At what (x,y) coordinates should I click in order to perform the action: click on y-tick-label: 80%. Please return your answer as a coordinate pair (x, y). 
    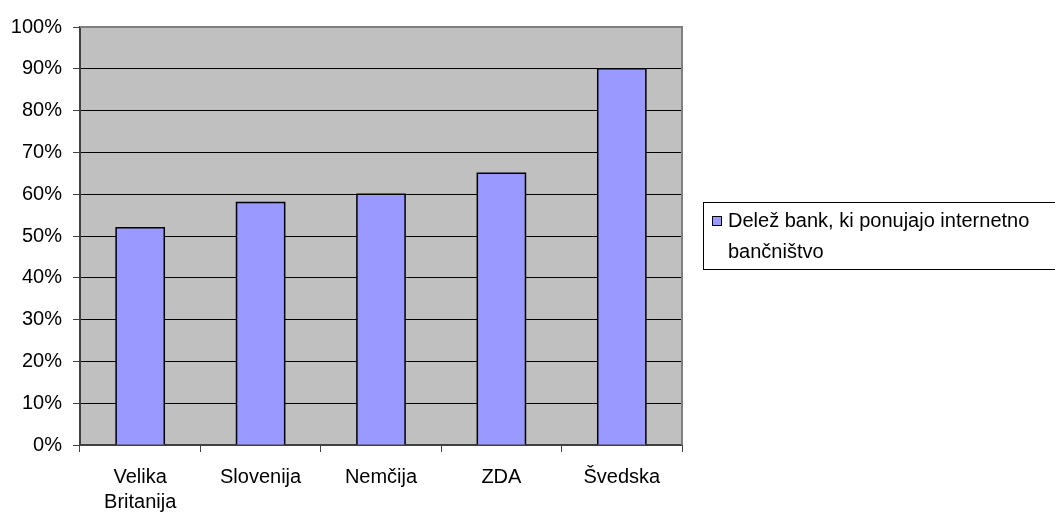
    Looking at the image, I should click on (42, 109).